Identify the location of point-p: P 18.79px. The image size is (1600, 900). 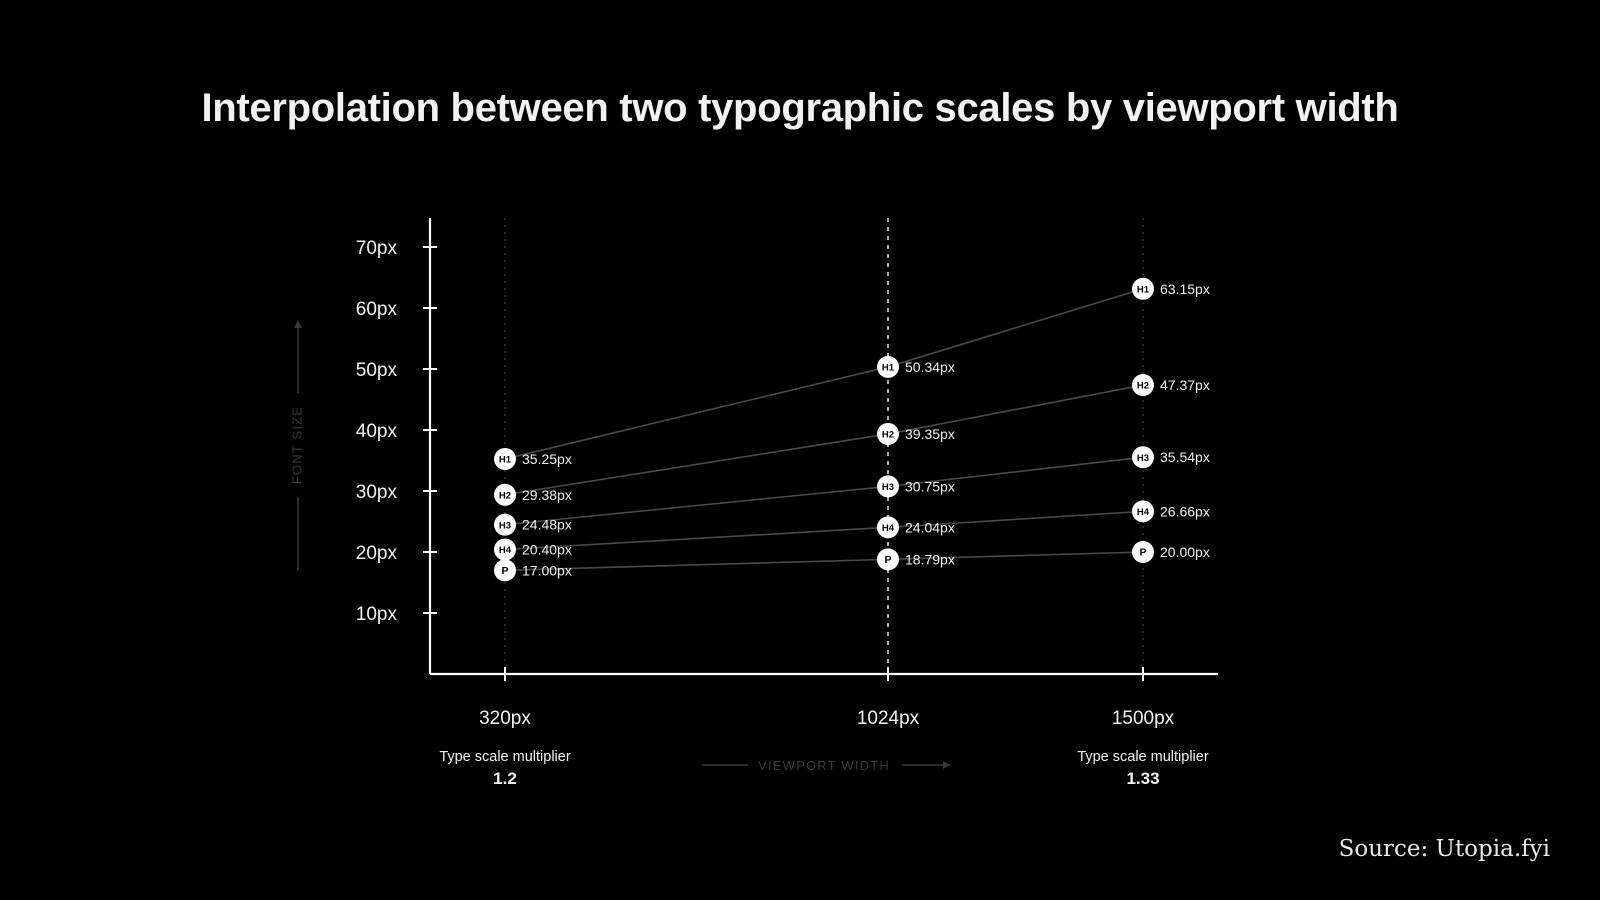
(916, 559).